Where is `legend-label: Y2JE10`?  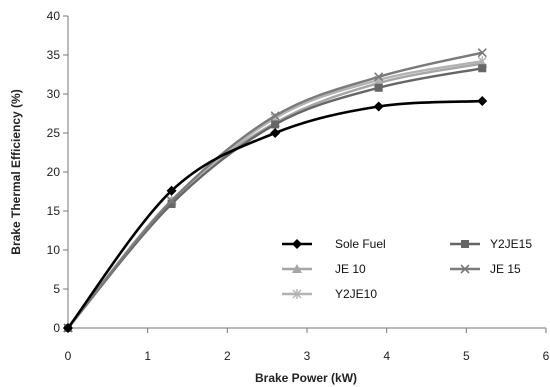 legend-label: Y2JE10 is located at coordinates (356, 294).